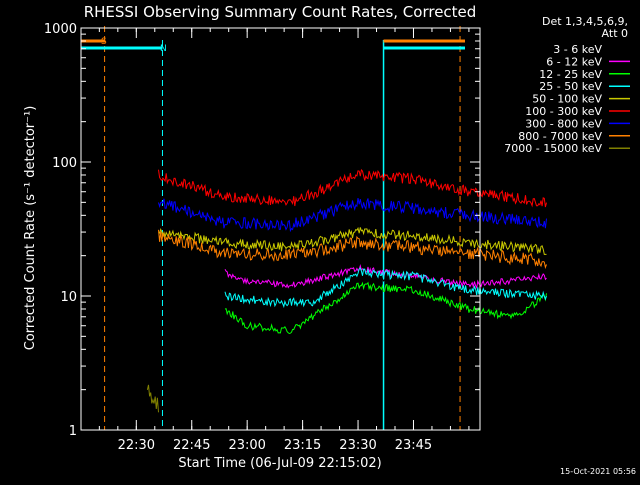 The height and width of the screenshot is (485, 640). What do you see at coordinates (563, 123) in the screenshot?
I see `legend-label-300-800-kev: 300 - 800 keV` at bounding box center [563, 123].